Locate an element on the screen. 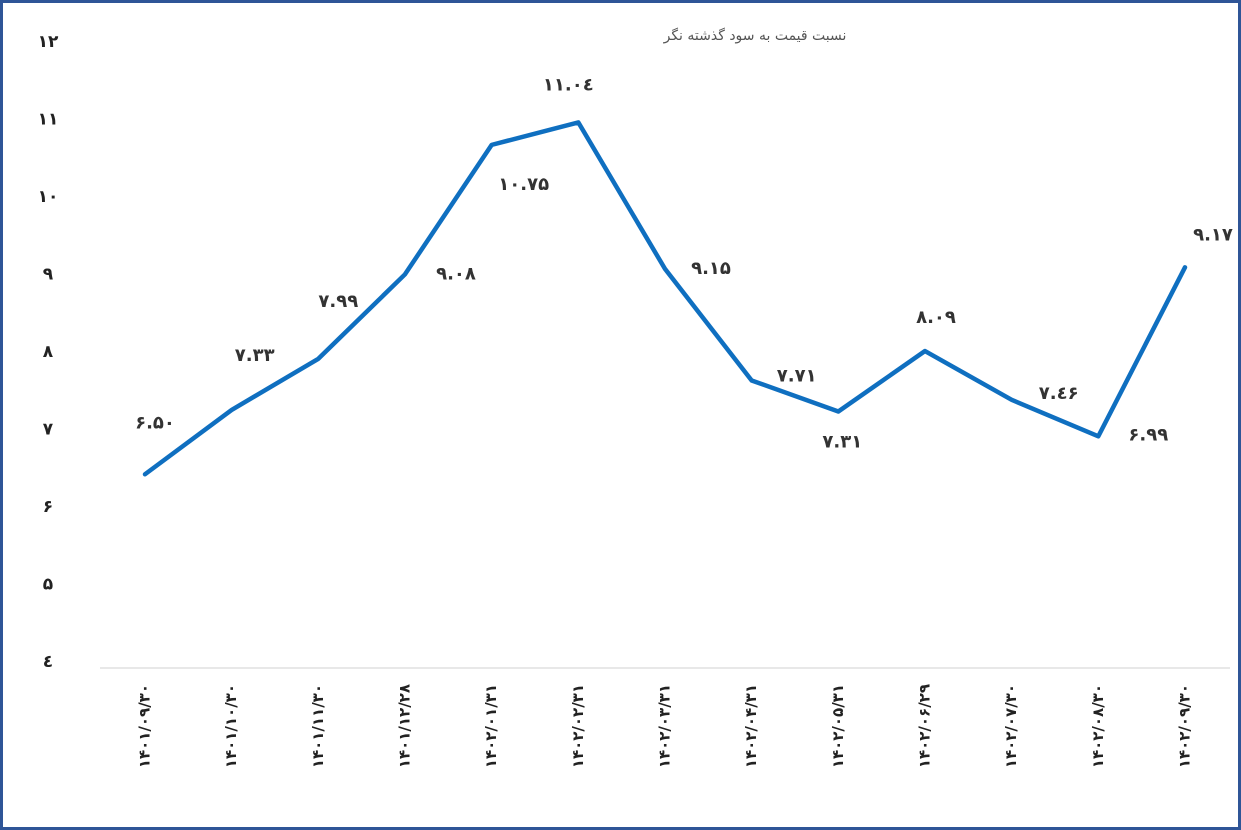 This screenshot has height=830, width=1241. y-tick-label: ۶ is located at coordinates (48, 507).